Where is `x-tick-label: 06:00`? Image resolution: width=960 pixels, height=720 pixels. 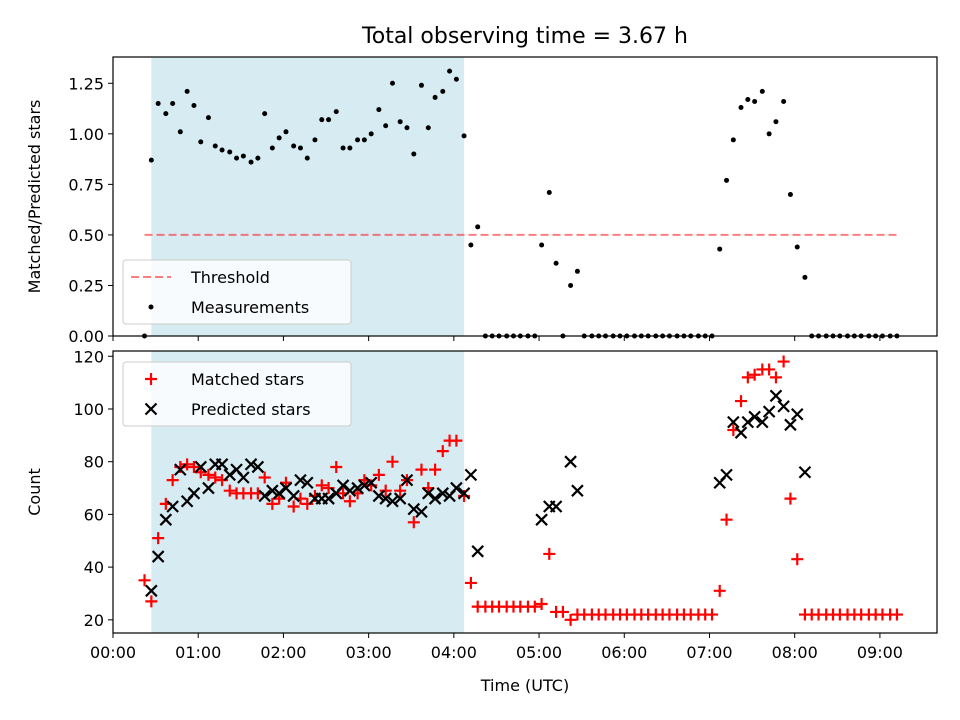
x-tick-label: 06:00 is located at coordinates (624, 652).